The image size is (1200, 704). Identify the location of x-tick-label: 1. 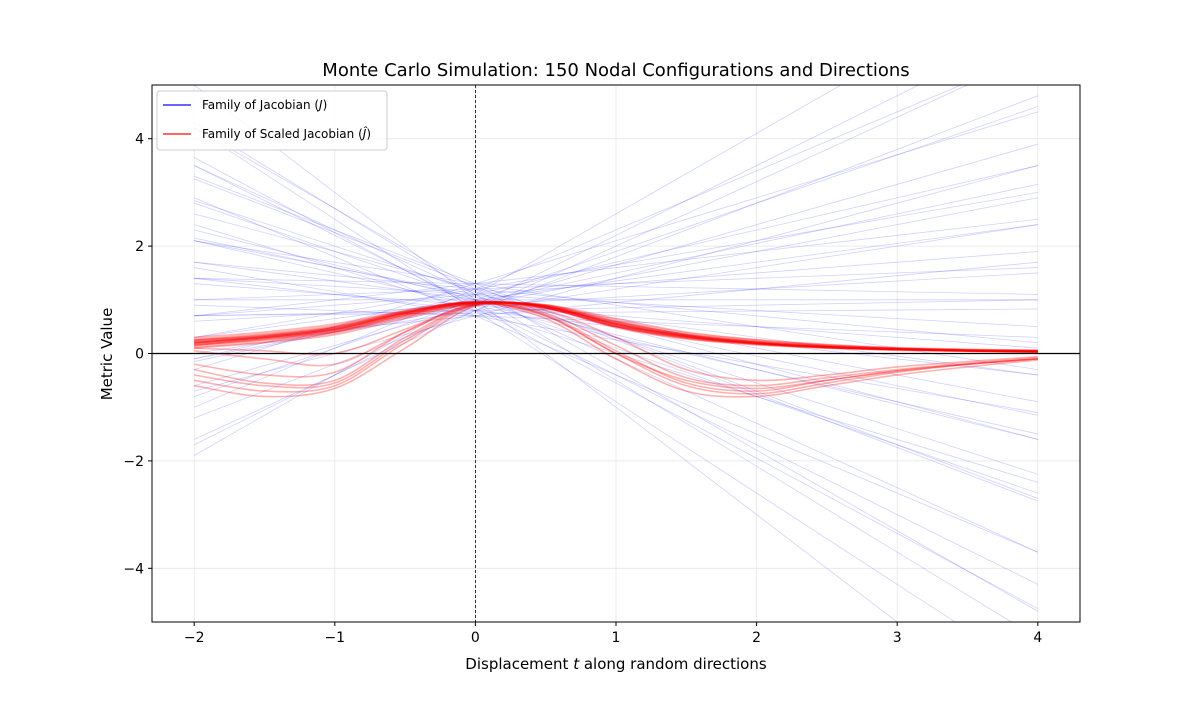
(616, 638).